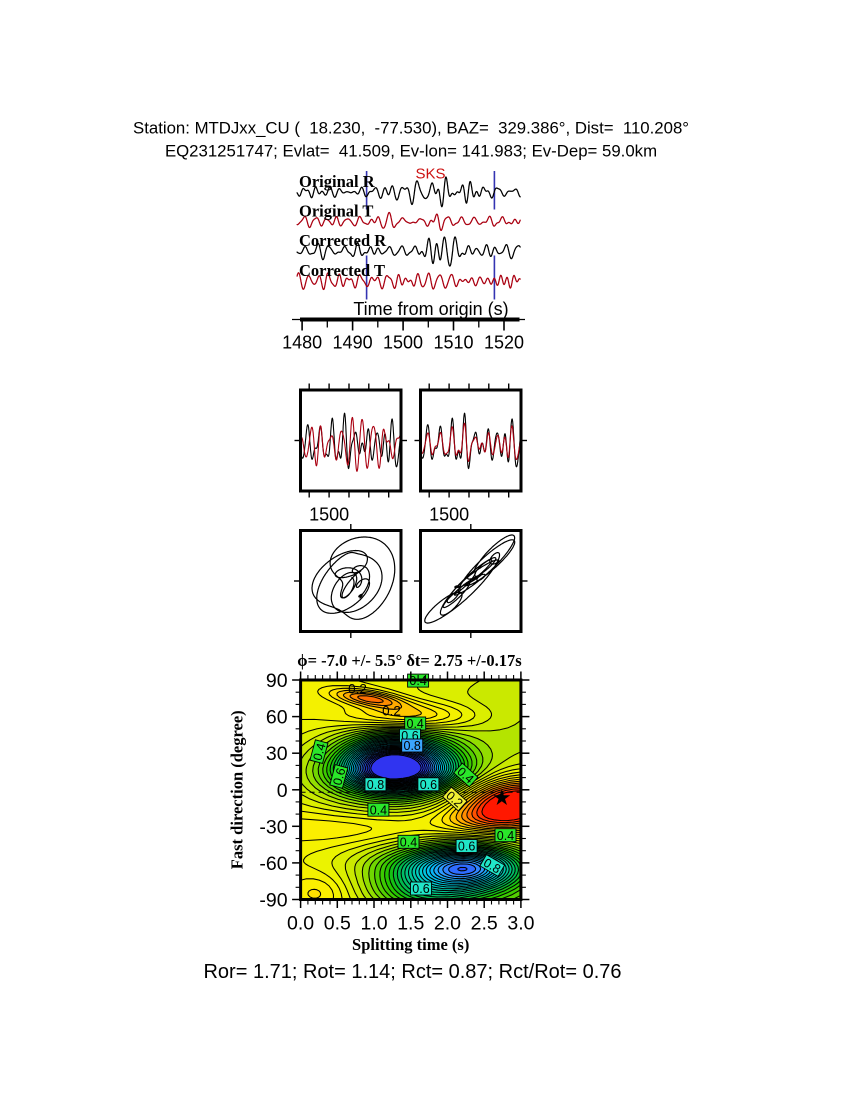  I want to click on svg-text: 1520, so click(504, 343).